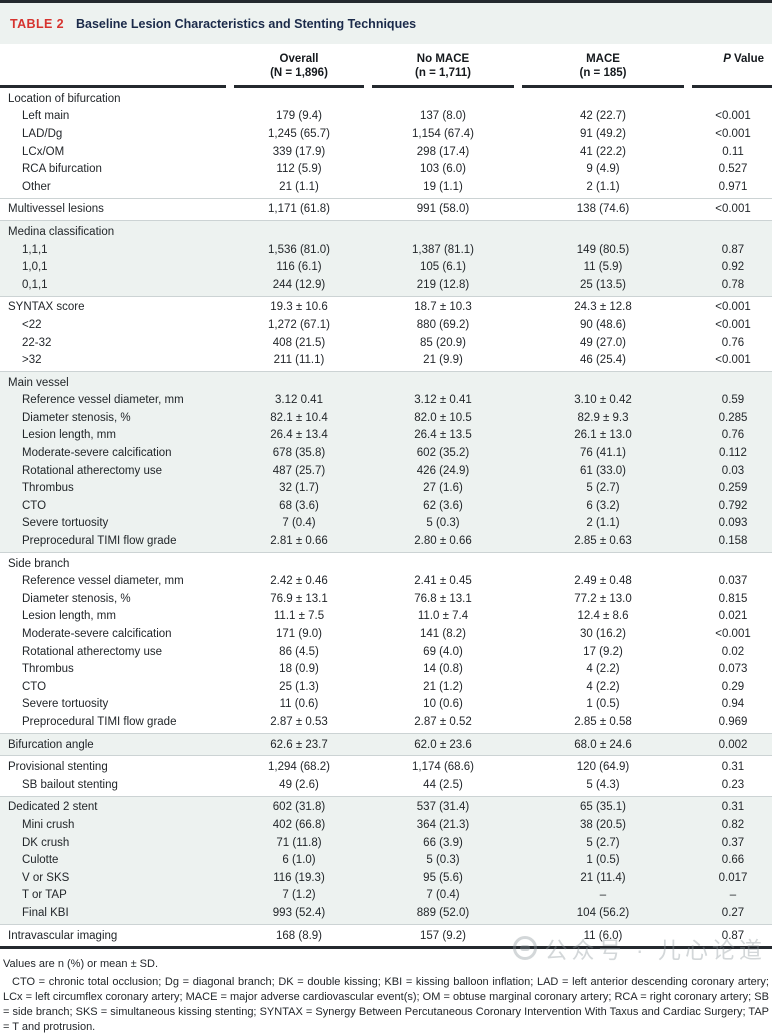 Image resolution: width=772 pixels, height=1035 pixels. I want to click on table-row: Other 21 (1.1) 19 (1.1) 2 (1.1) 0.971, so click(386, 187).